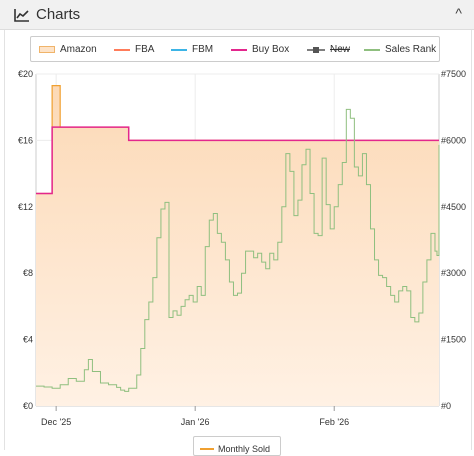  What do you see at coordinates (56, 422) in the screenshot?
I see `x-tick-label: Dec '25` at bounding box center [56, 422].